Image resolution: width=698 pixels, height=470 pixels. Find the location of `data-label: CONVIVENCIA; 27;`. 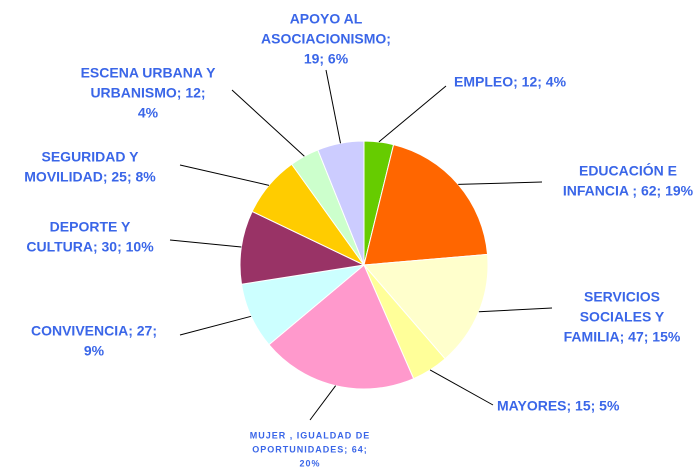

data-label: CONVIVENCIA; 27; is located at coordinates (94, 331).